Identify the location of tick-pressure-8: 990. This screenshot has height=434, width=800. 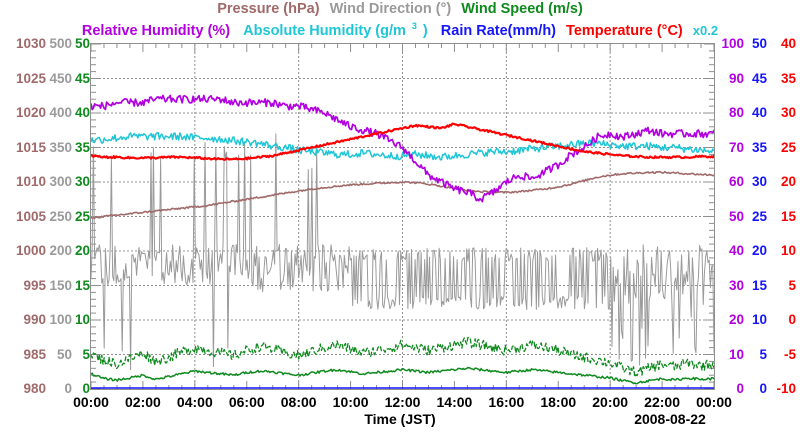
(34, 319).